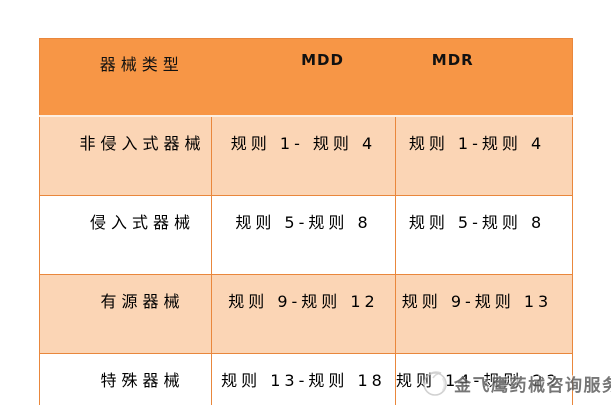 This screenshot has width=611, height=405. I want to click on watermark-text: 金飞鹰药械咨询服务, so click(532, 386).